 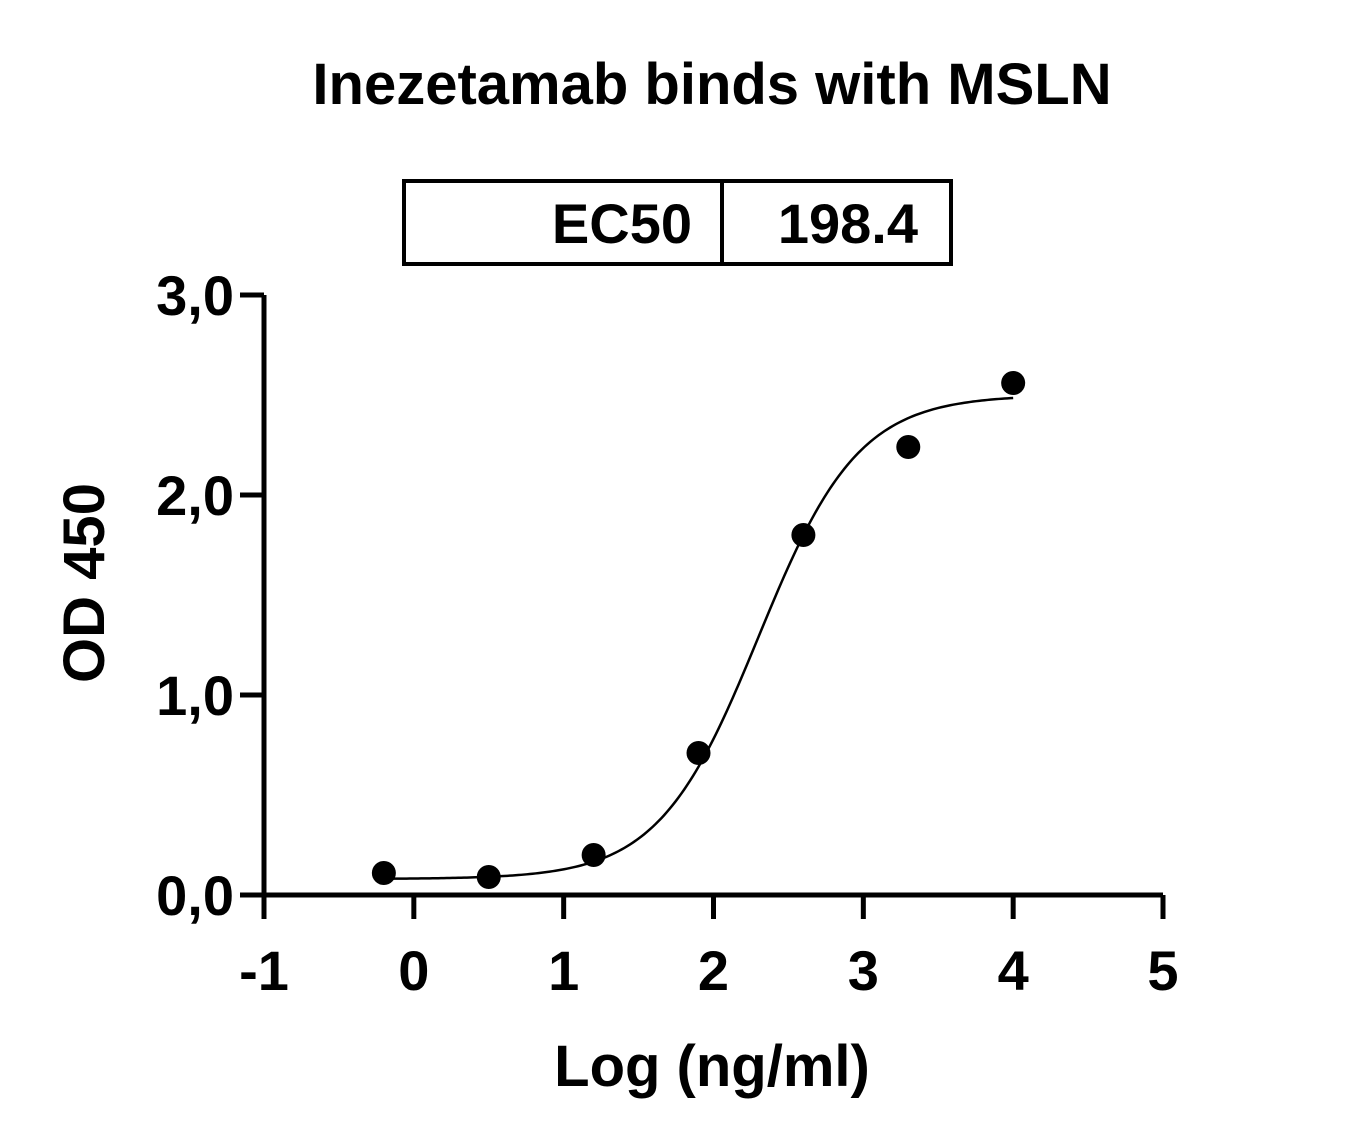 What do you see at coordinates (563, 970) in the screenshot?
I see `x-tick-label: 1` at bounding box center [563, 970].